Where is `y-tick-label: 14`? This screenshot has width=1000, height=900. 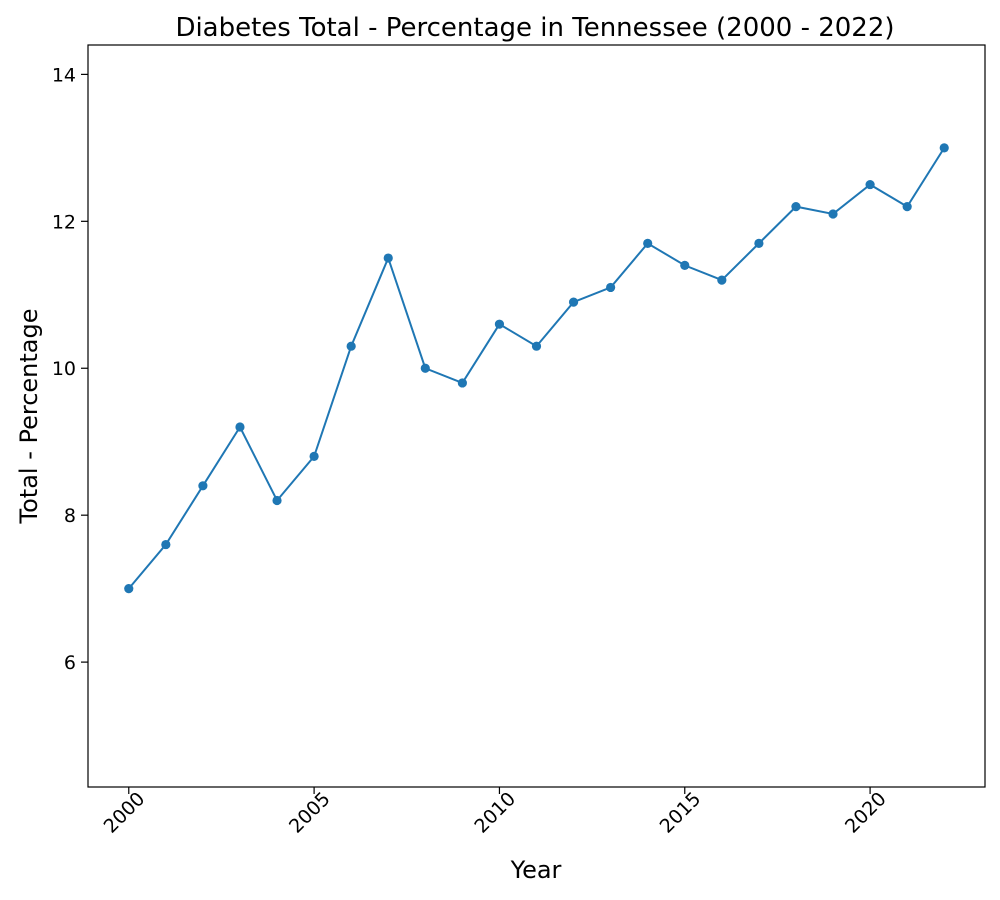 y-tick-label: 14 is located at coordinates (64, 75).